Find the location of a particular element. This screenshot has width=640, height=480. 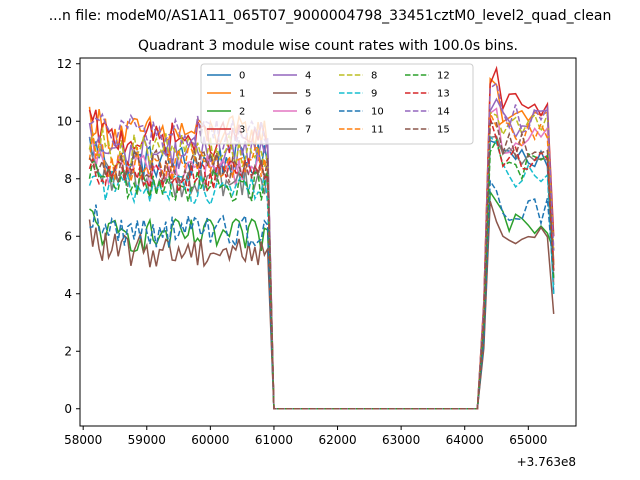

x-tick-label: 58000 is located at coordinates (83, 440).